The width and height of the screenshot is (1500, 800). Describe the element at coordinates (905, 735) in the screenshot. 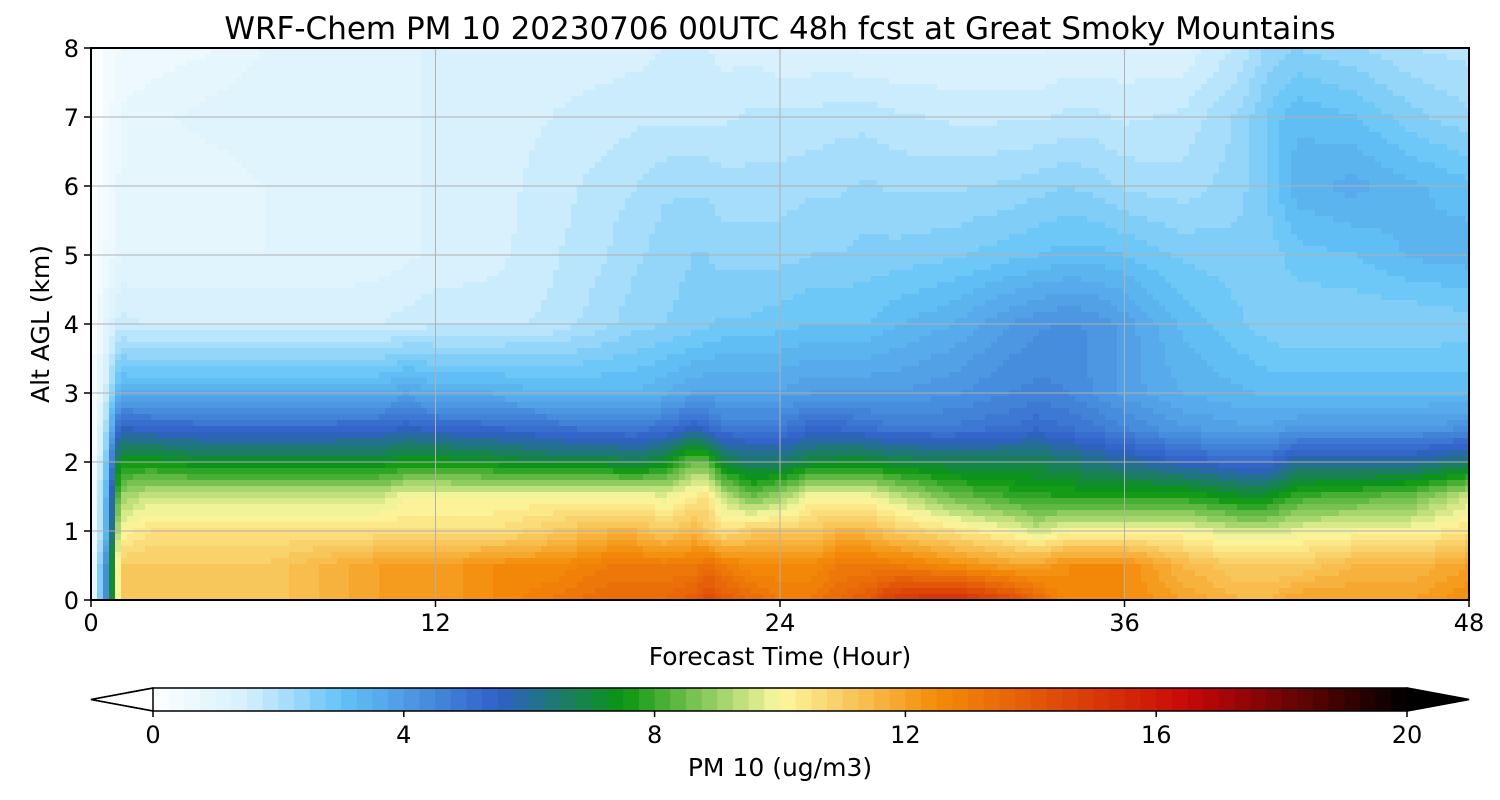

I see `colorbar-tick-label-3: 12` at that location.